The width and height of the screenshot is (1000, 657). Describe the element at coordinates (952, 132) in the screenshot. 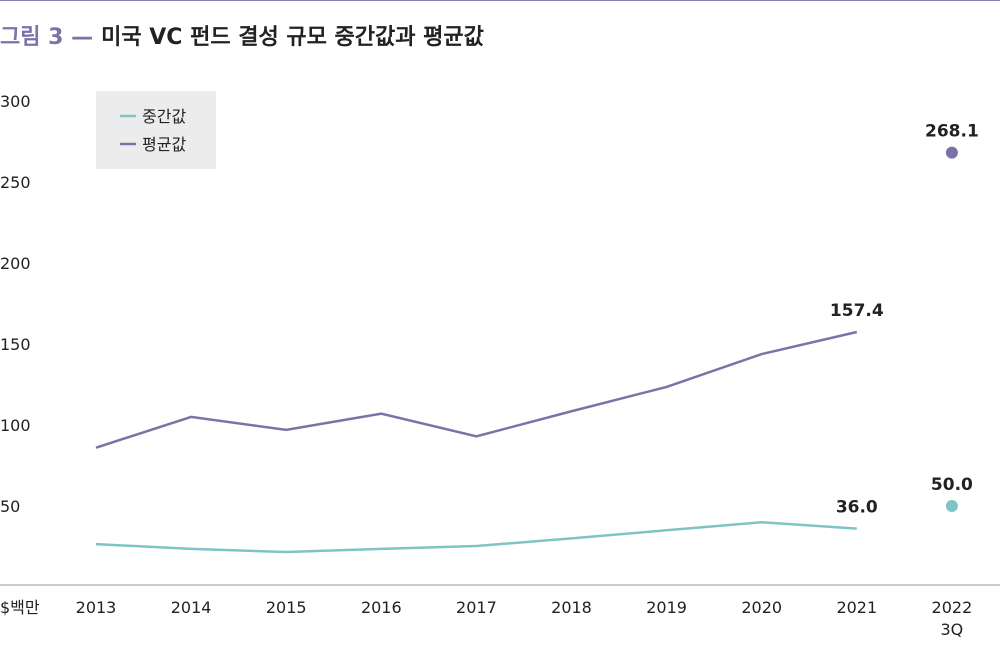

I see `value-label: 268.1` at that location.